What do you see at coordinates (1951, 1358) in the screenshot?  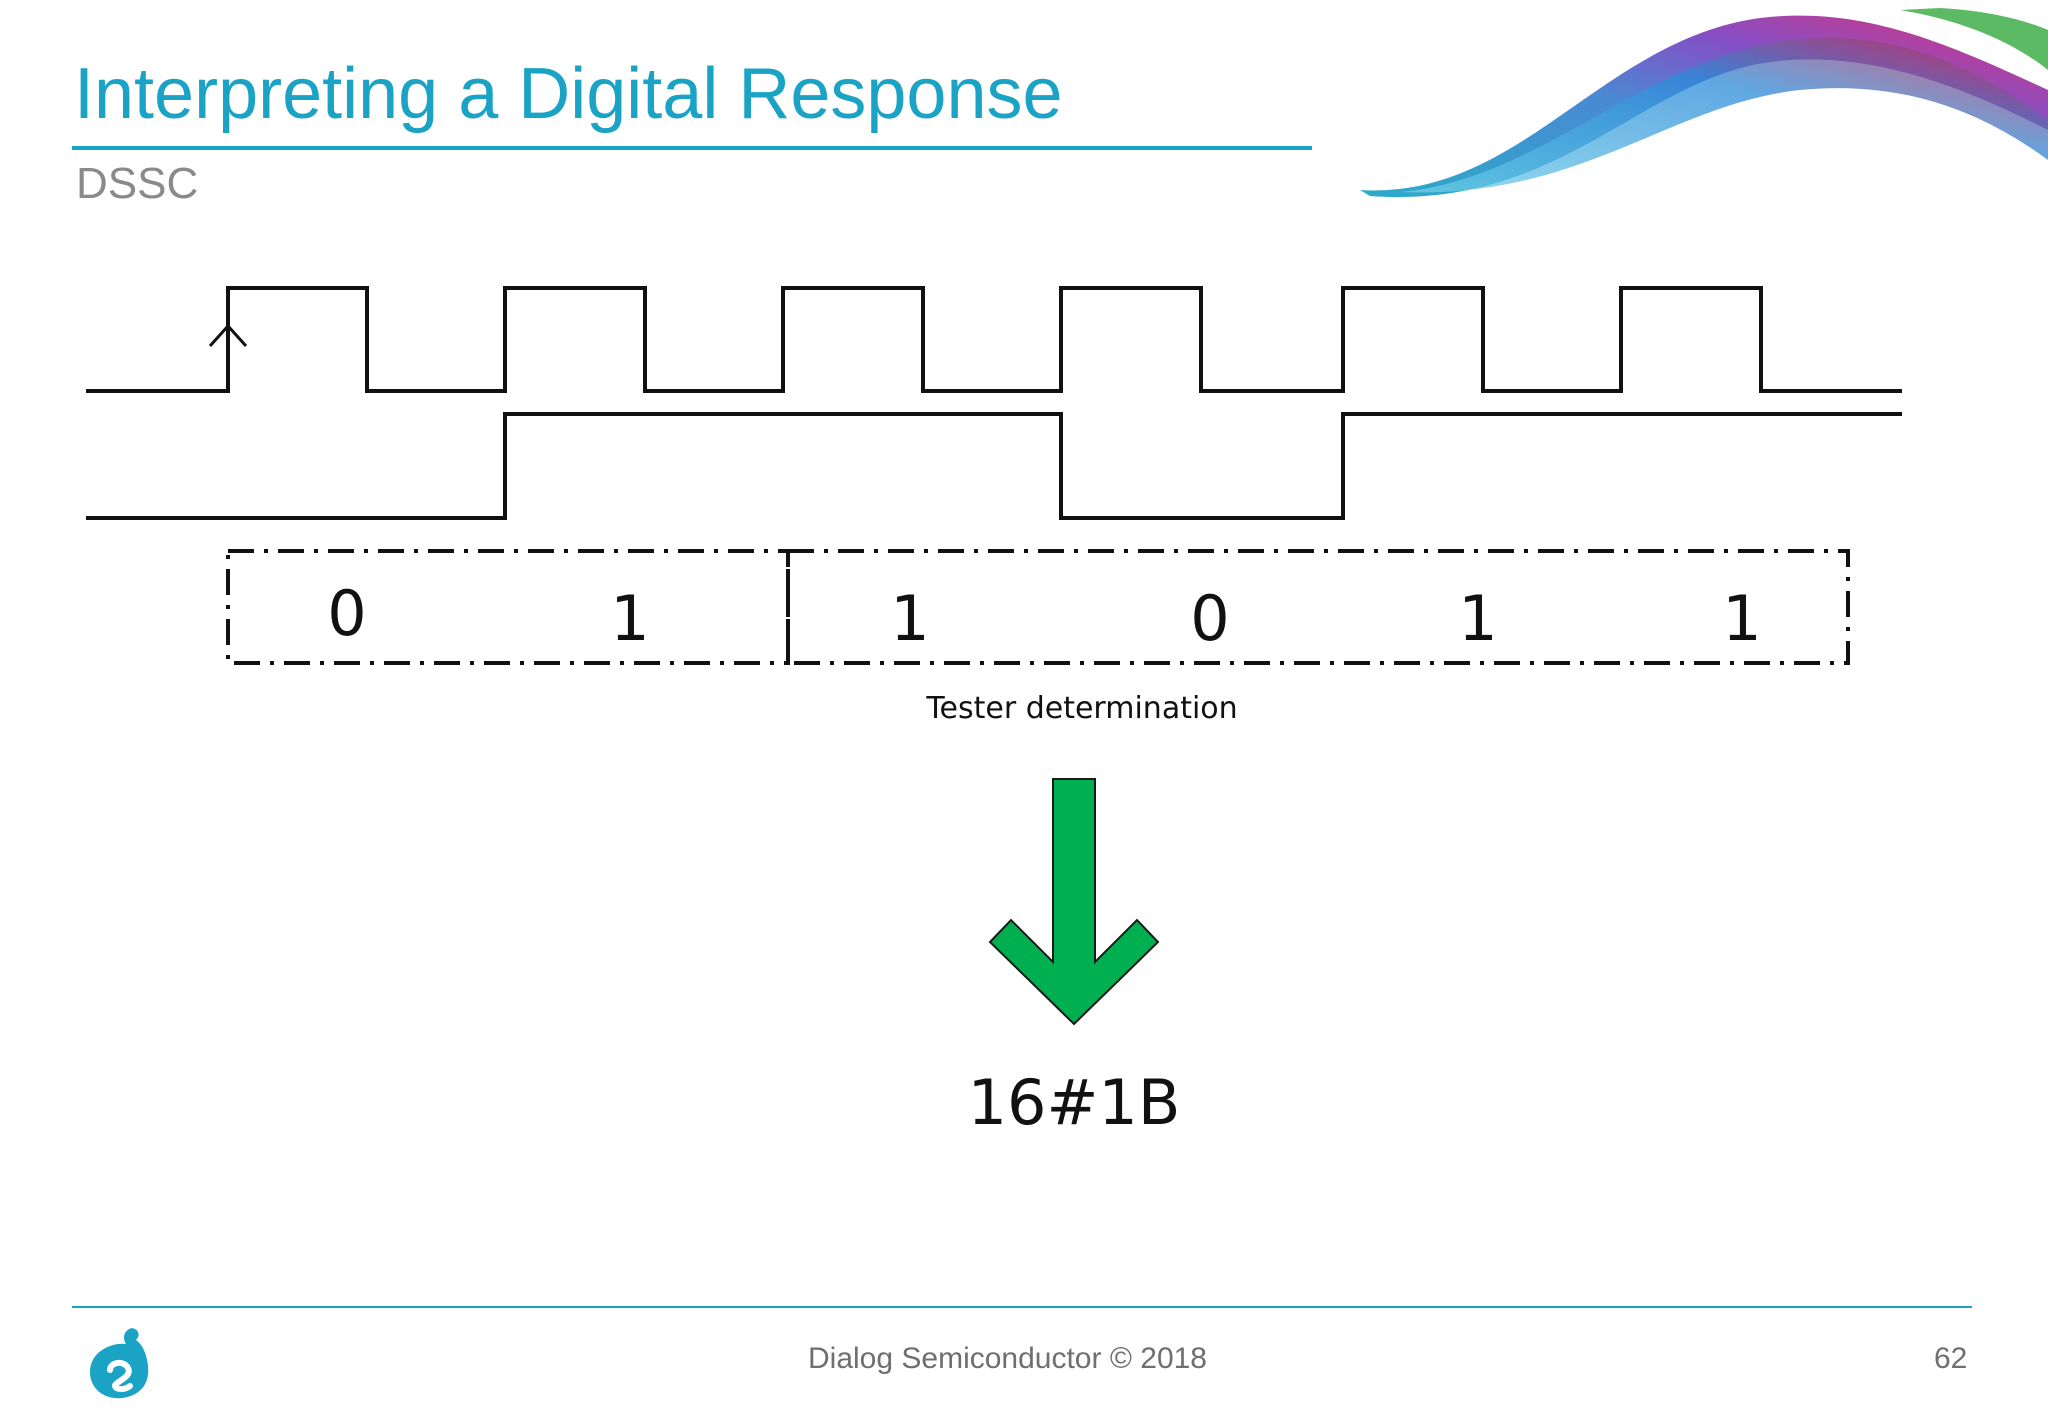 I see `page-number: 62` at bounding box center [1951, 1358].